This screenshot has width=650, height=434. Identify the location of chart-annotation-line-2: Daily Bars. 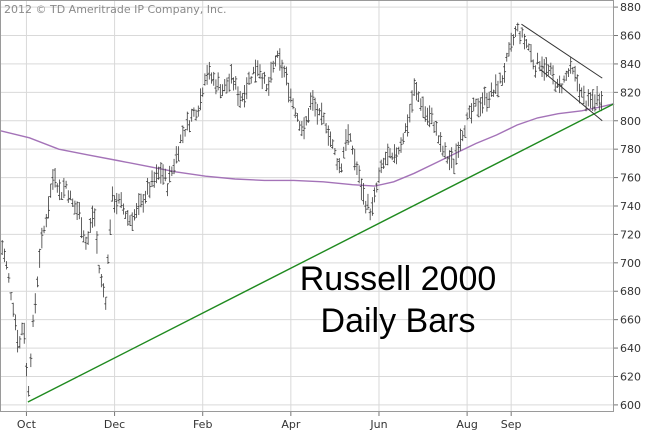
(398, 321).